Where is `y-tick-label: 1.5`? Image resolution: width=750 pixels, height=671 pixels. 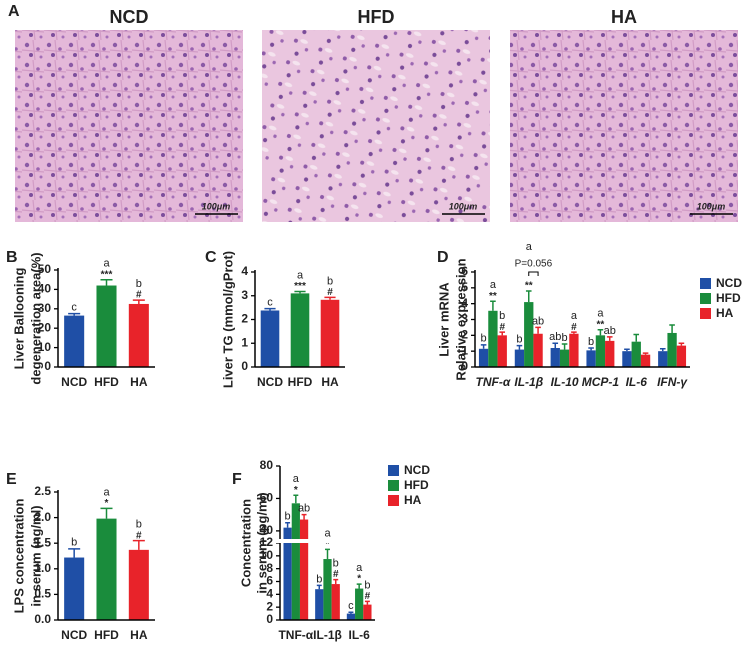 y-tick-label: 1.5 is located at coordinates (42, 542).